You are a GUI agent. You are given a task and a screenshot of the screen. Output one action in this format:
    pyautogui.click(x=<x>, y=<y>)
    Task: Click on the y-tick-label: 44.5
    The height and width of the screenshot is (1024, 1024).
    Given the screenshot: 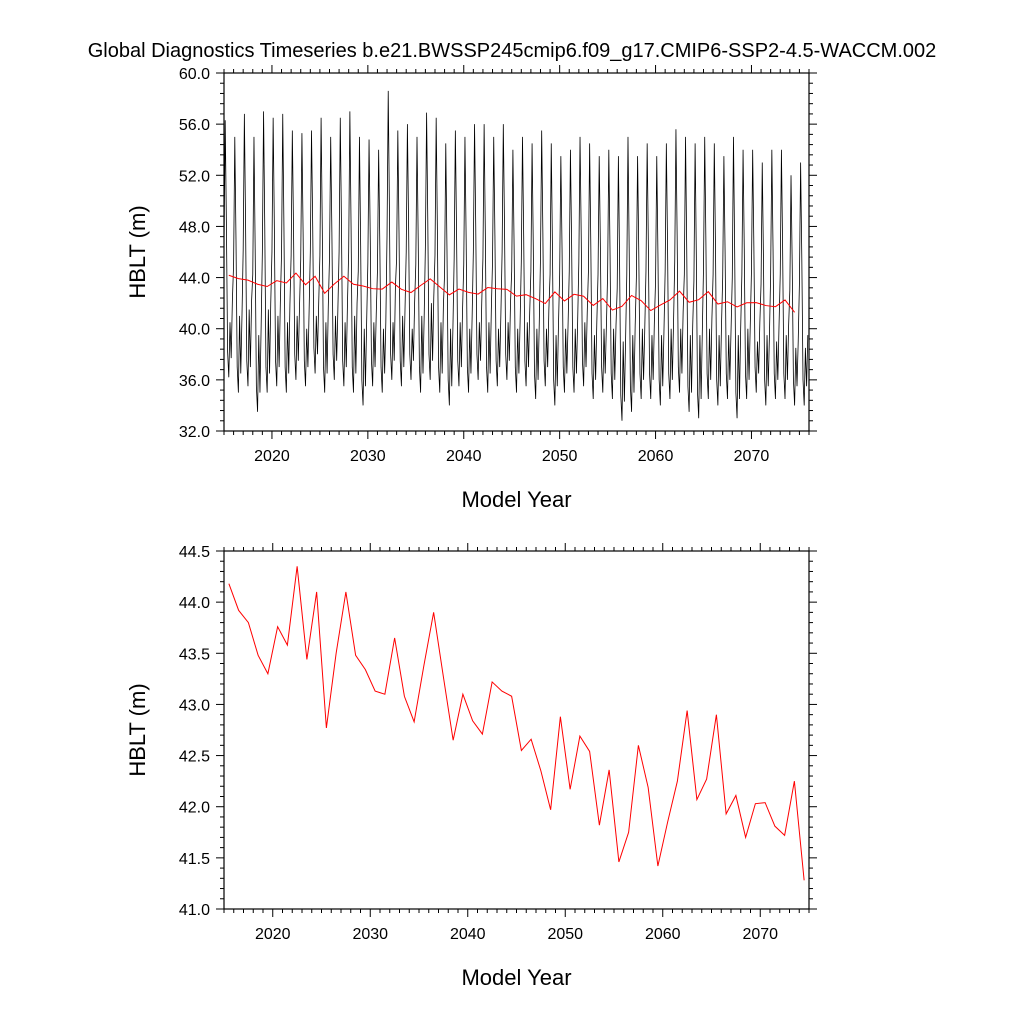 What is the action you would take?
    pyautogui.click(x=194, y=552)
    